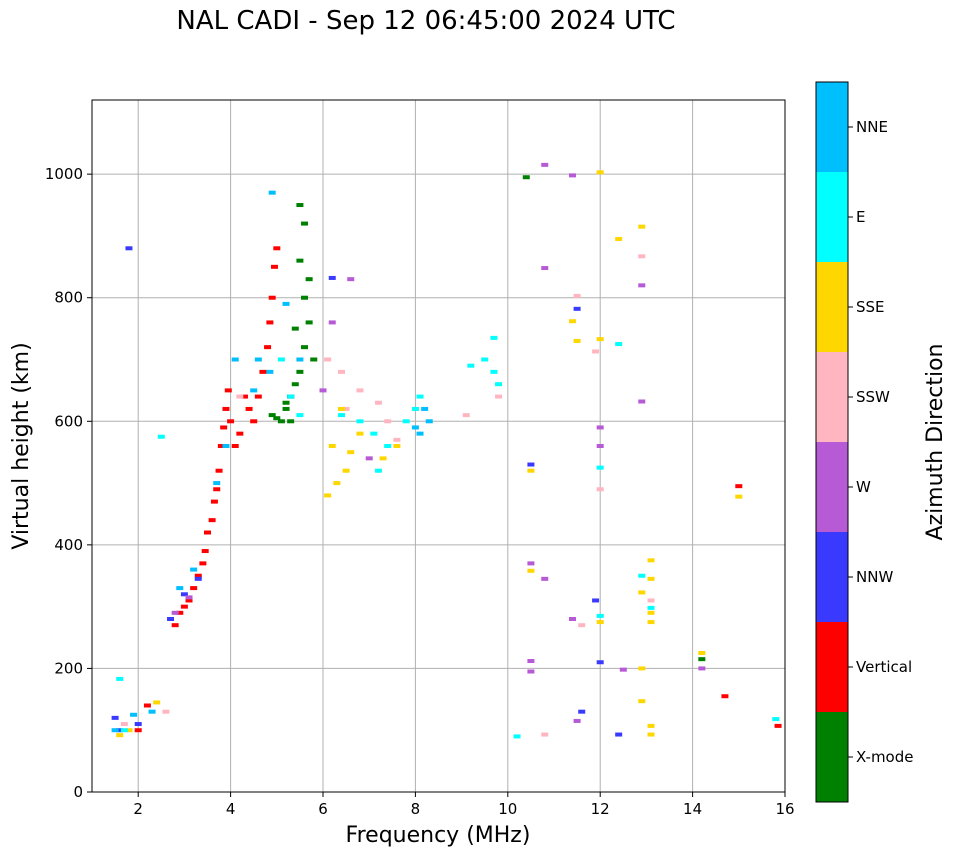  I want to click on colorbar-swatch-sse, so click(832, 307).